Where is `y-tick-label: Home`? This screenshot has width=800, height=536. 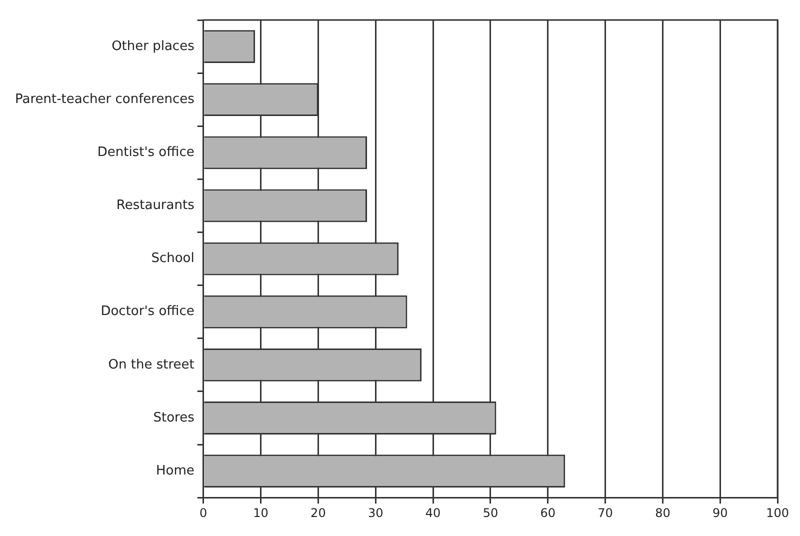 y-tick-label: Home is located at coordinates (175, 470).